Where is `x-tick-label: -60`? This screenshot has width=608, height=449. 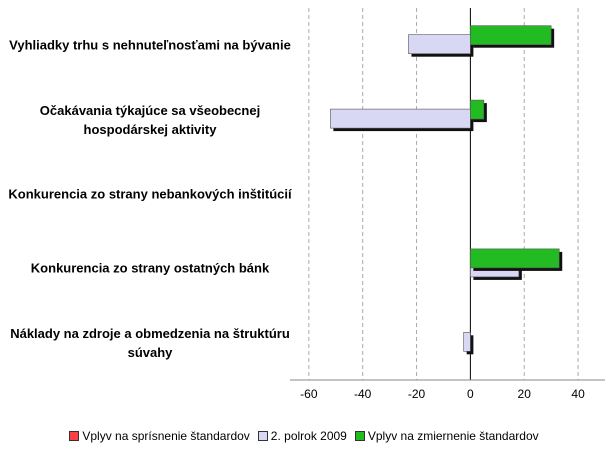 x-tick-label: -60 is located at coordinates (309, 394).